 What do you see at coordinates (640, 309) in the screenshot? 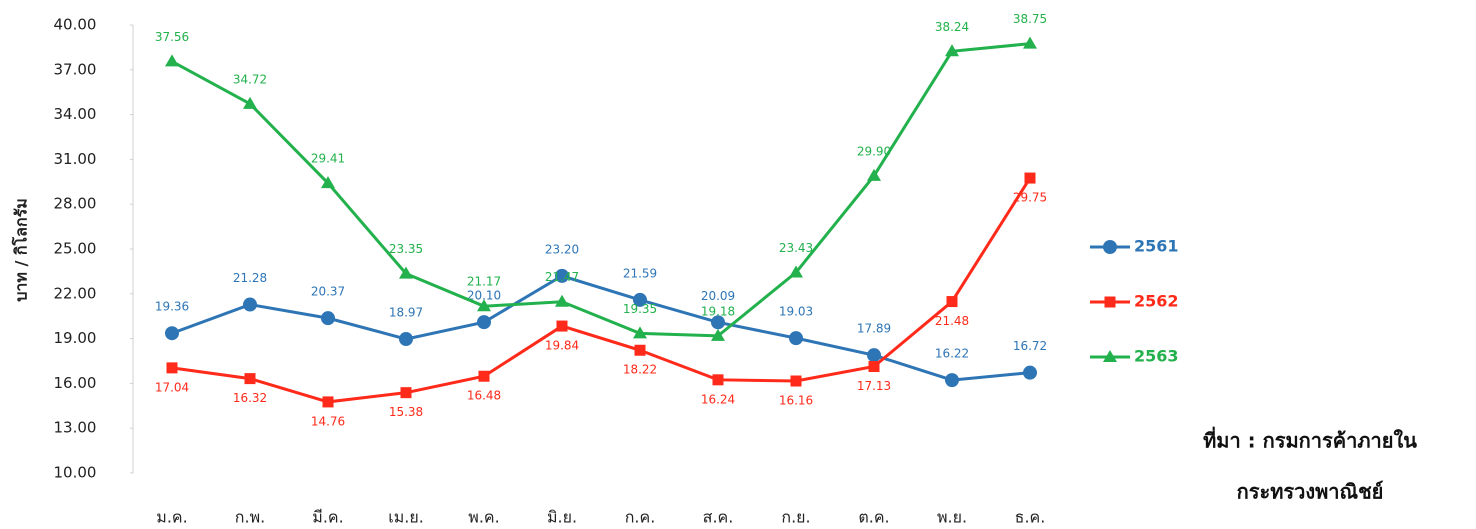
I see `value-label: 19.35` at bounding box center [640, 309].